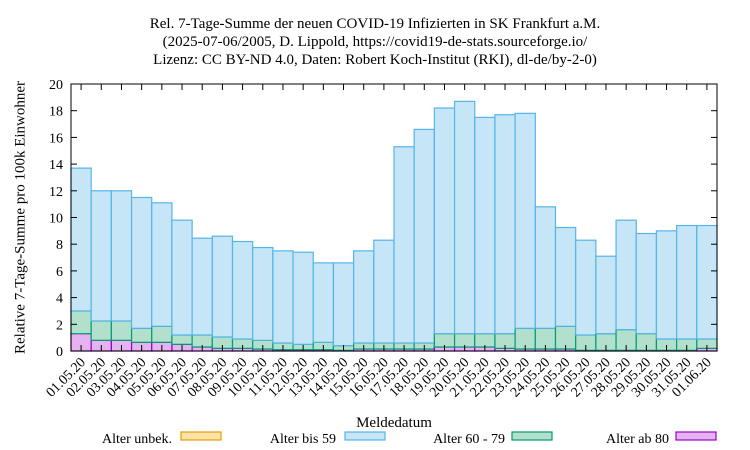 The width and height of the screenshot is (750, 450). I want to click on bar-12.05.20-series-2, so click(303, 298).